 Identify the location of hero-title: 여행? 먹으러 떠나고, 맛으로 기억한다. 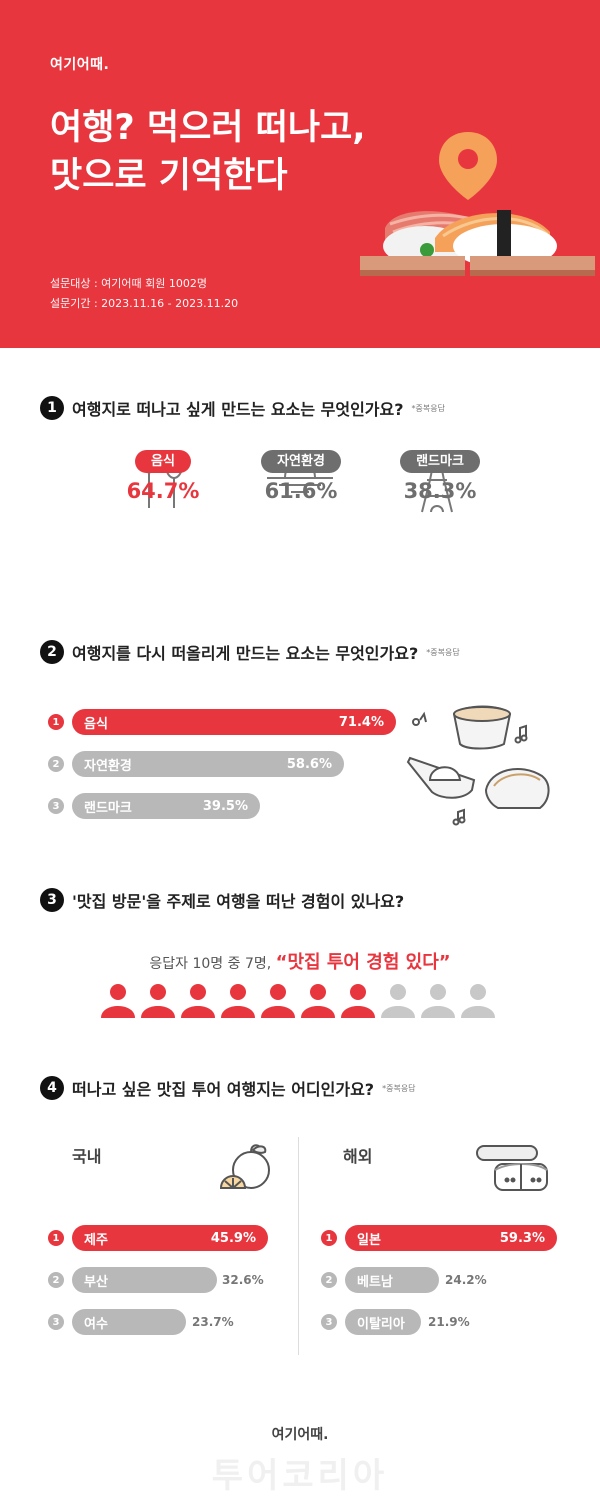
(208, 152).